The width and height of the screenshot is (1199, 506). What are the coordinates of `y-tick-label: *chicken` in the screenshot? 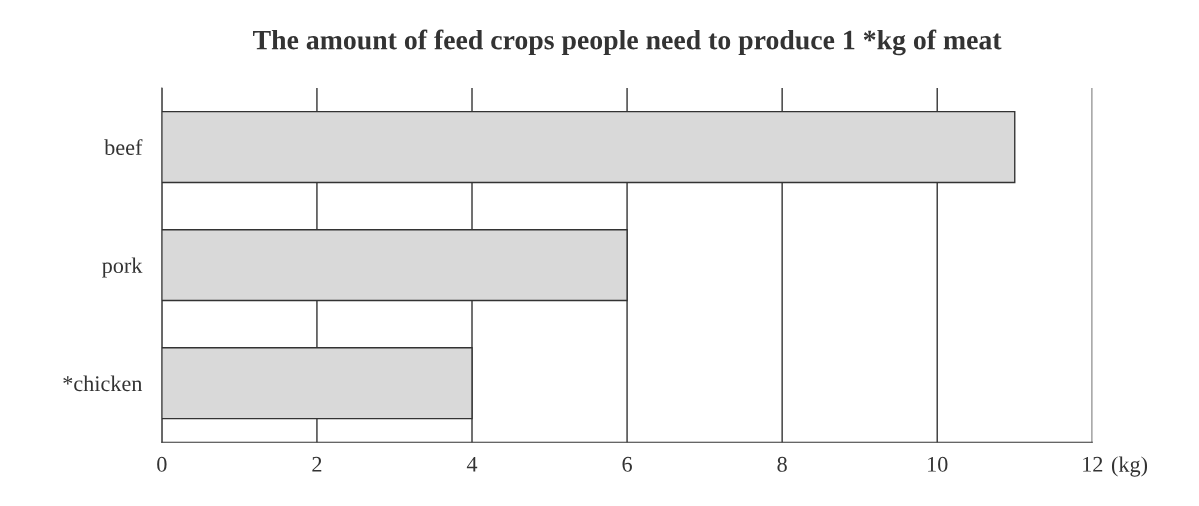 It's located at (103, 383).